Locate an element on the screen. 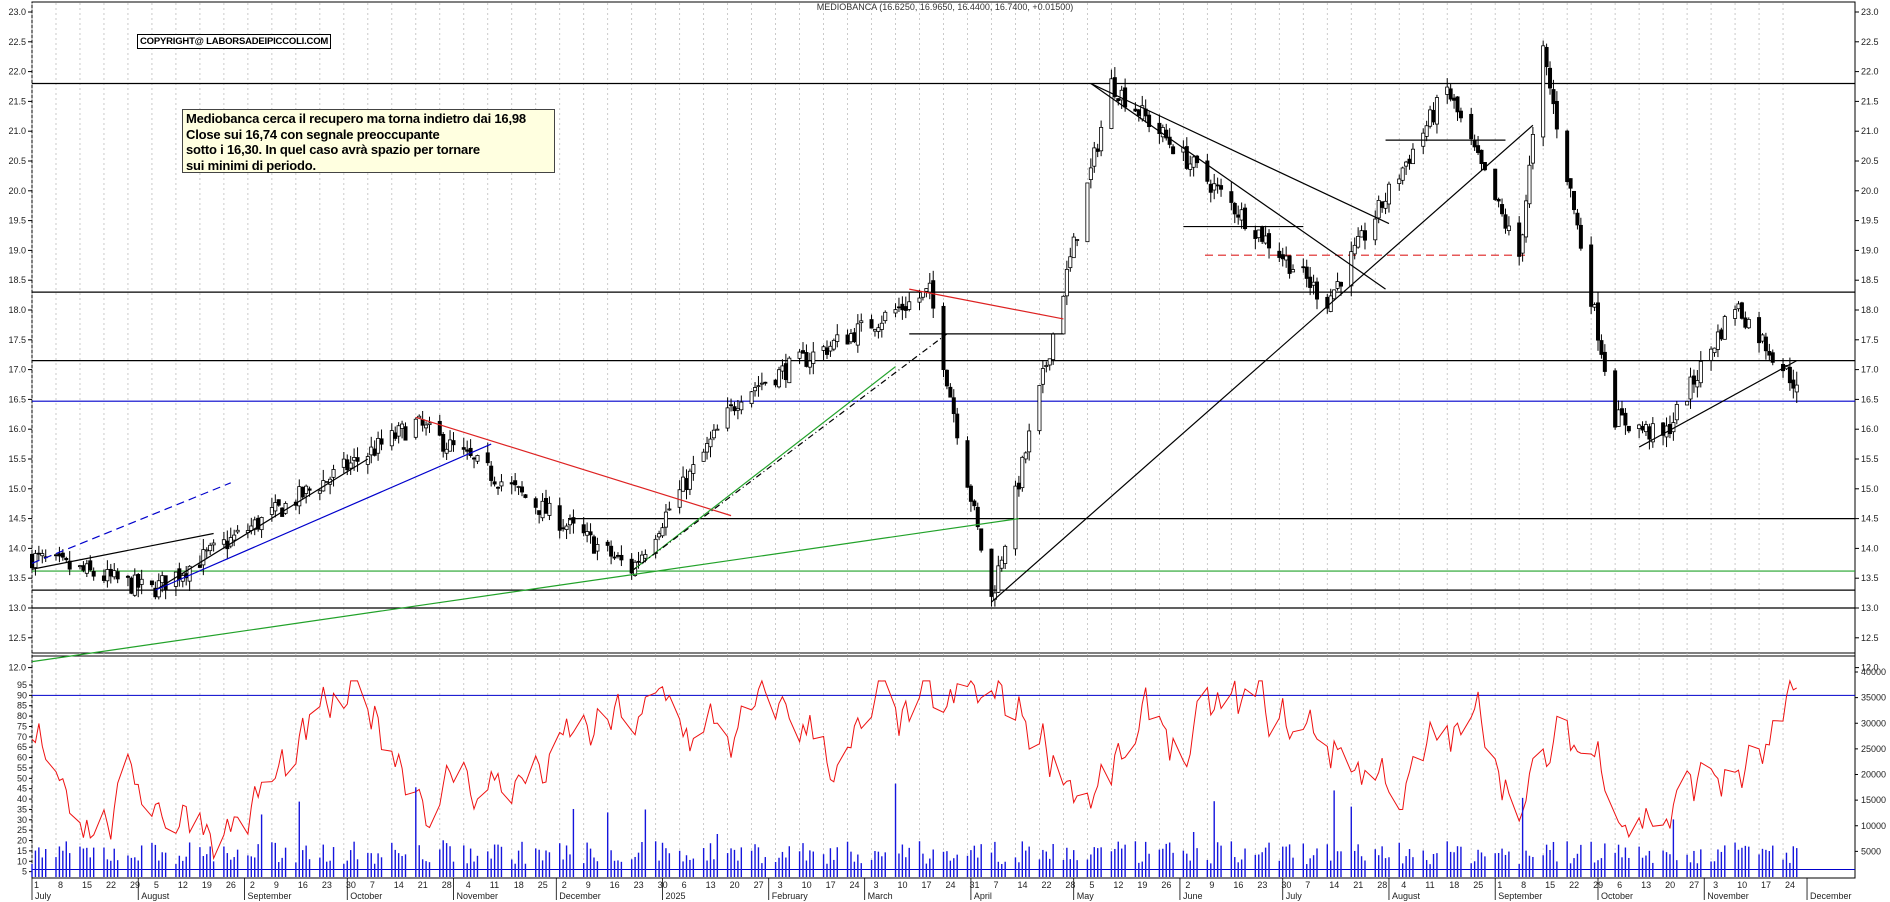 This screenshot has width=1890, height=902. price-tick-label-right: 22.0 is located at coordinates (1870, 72).